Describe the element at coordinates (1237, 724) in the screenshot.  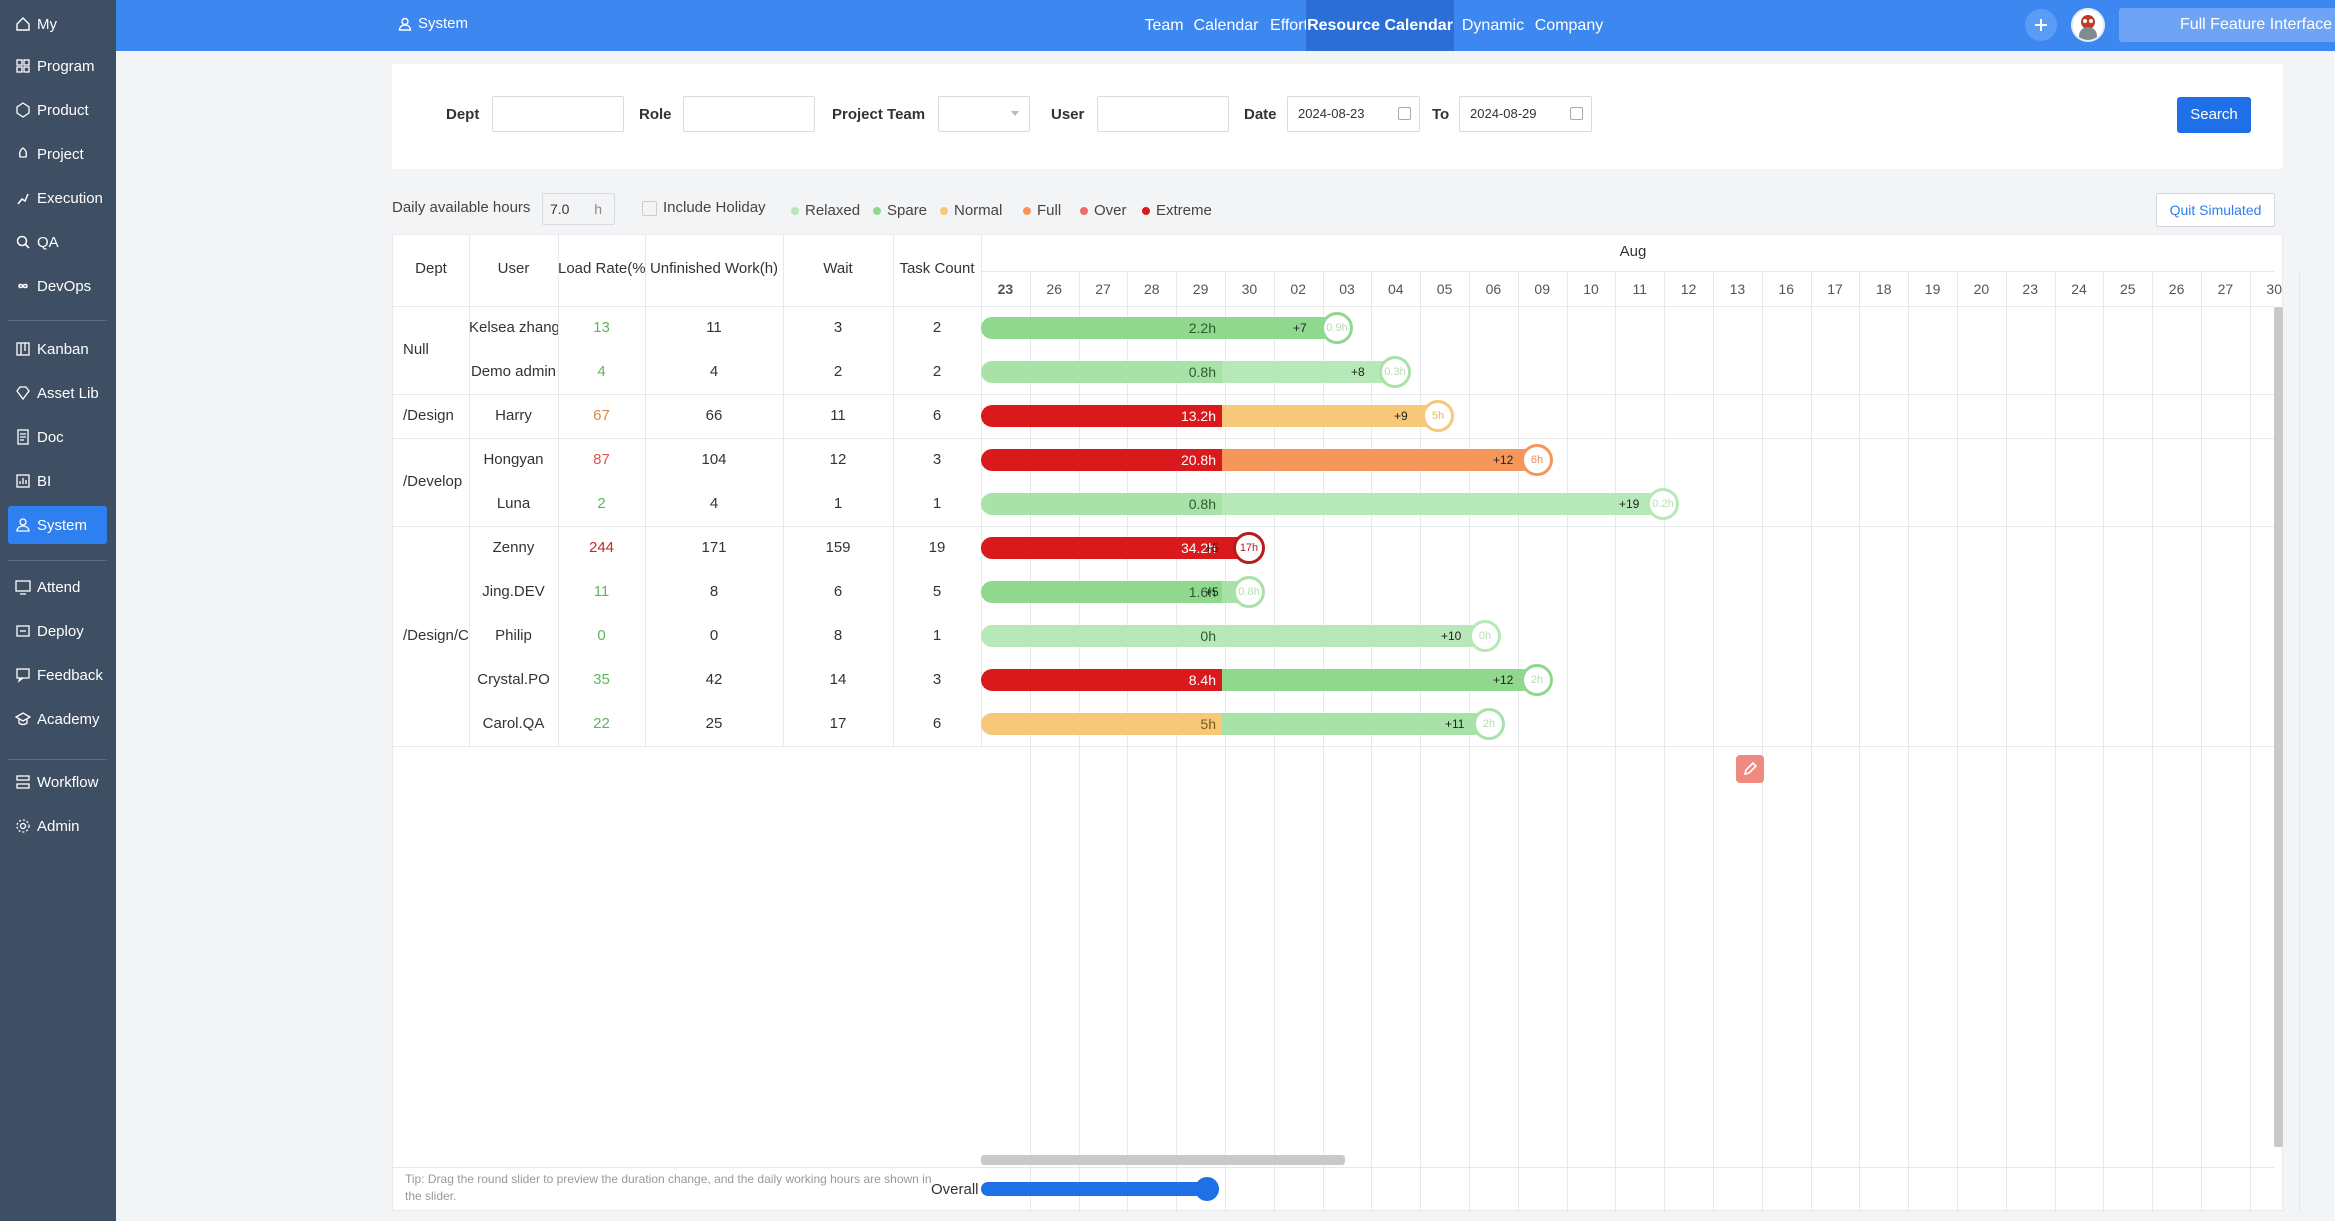
I see `workload-bar: 5h` at that location.